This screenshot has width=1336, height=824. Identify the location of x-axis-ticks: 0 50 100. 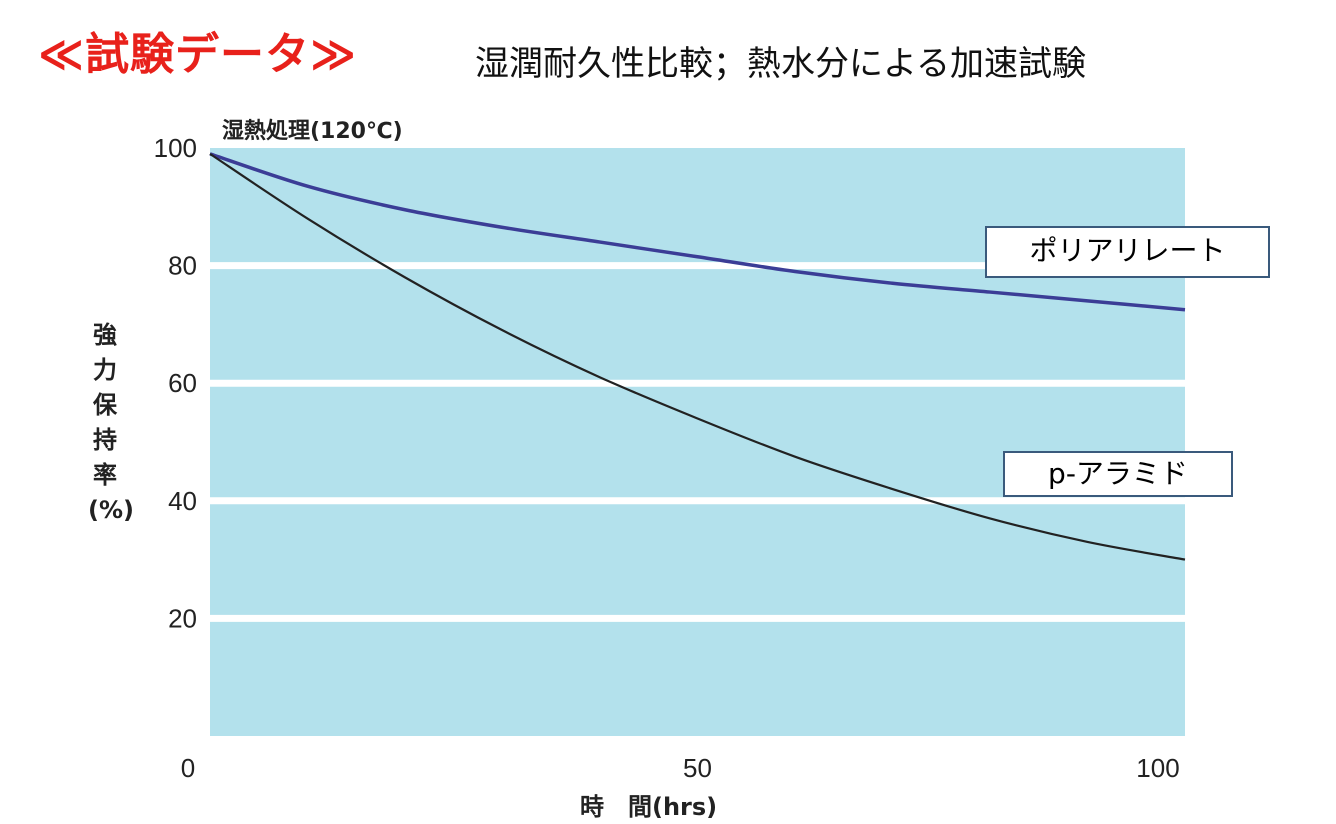
(680, 768).